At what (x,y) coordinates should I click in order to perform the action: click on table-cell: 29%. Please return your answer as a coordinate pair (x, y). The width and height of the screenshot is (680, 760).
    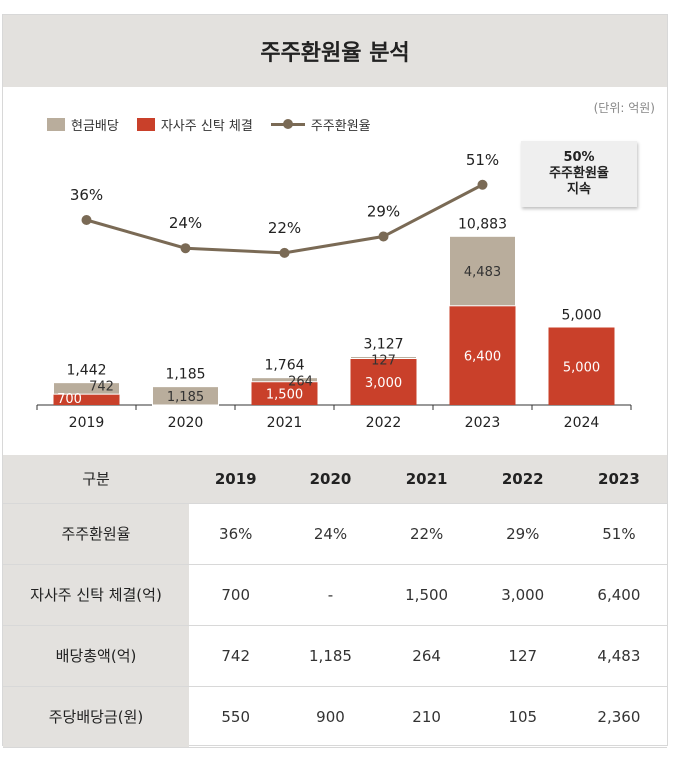
    Looking at the image, I should click on (522, 534).